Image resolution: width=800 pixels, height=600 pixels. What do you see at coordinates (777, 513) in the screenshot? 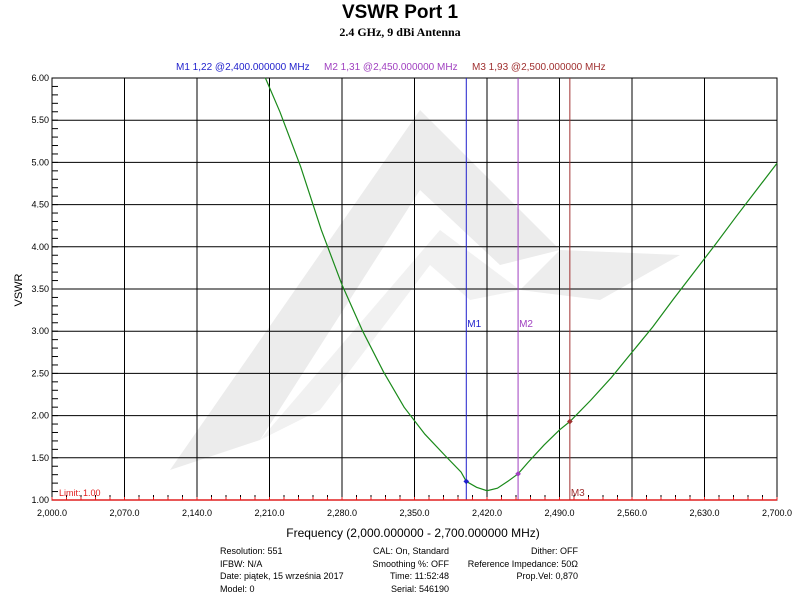
I see `x-tick-label: 2,700.0` at bounding box center [777, 513].